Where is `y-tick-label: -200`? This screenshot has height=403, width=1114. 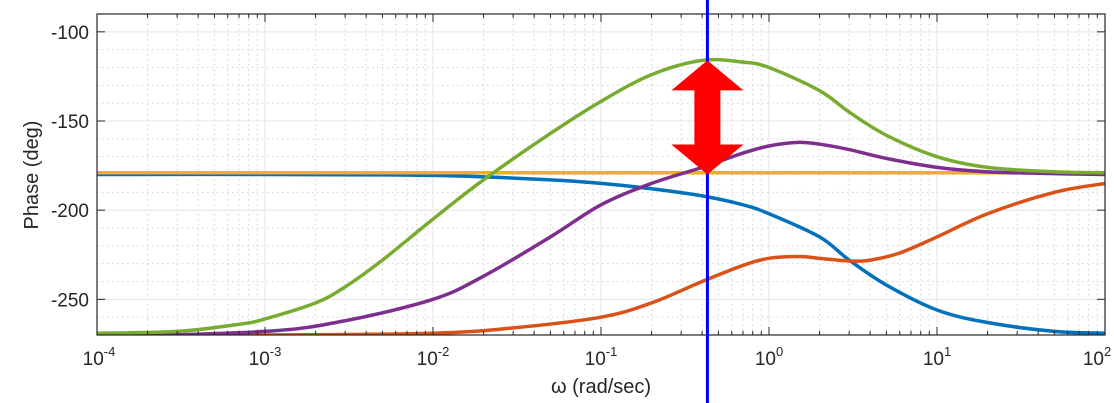
y-tick-label: -200 is located at coordinates (70, 211).